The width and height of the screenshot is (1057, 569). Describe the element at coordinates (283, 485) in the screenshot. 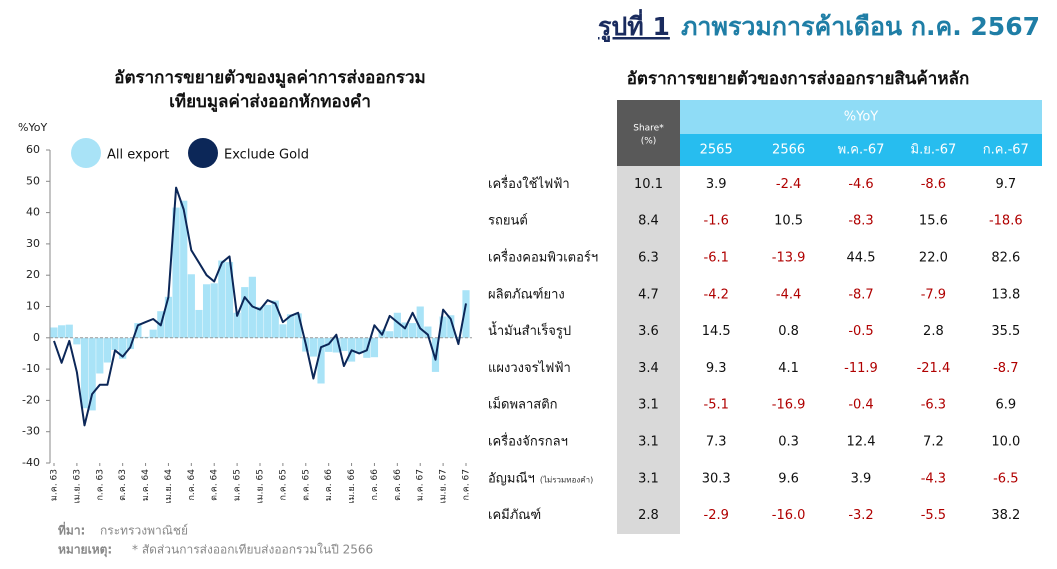

I see `x-tick-label: ก.ค. 65` at that location.